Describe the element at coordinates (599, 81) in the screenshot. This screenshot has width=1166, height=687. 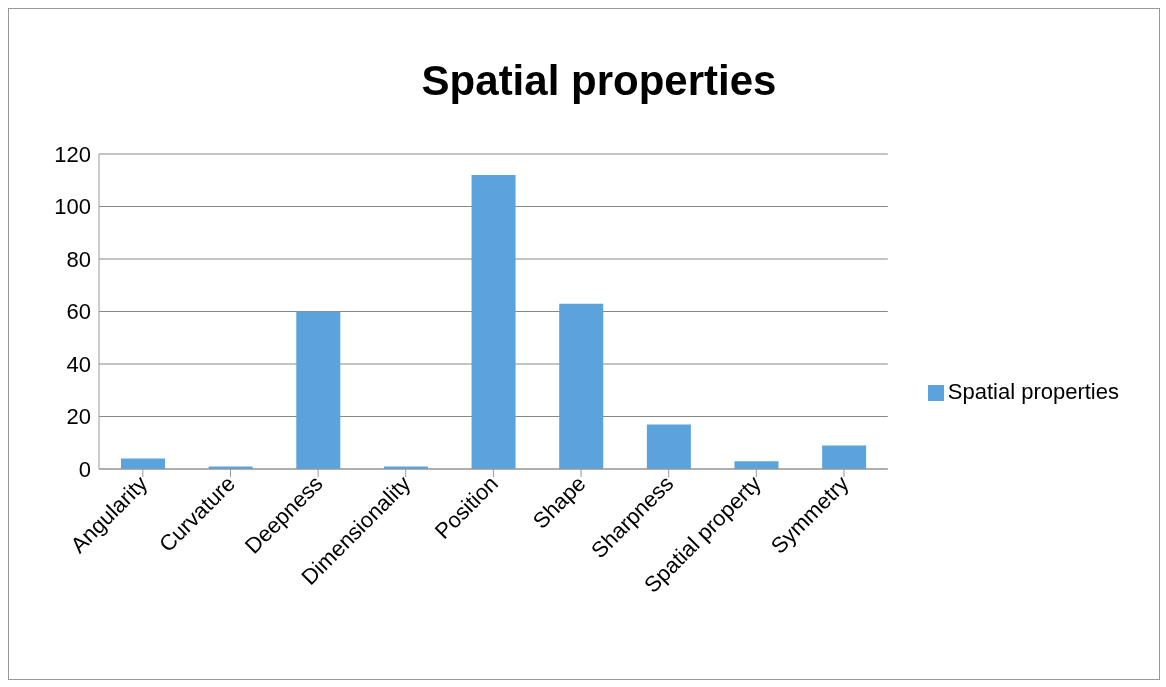
I see `chart-title: Spatial properties` at that location.